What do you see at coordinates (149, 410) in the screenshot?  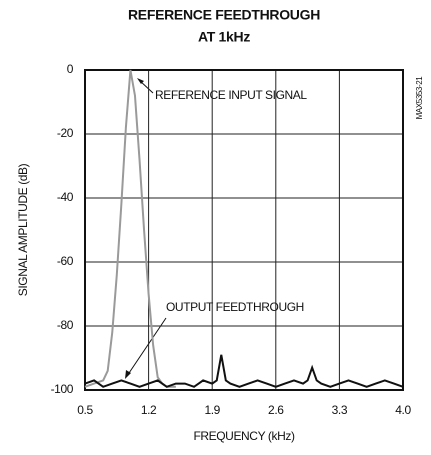 I see `x-tick-label: 1.2` at bounding box center [149, 410].